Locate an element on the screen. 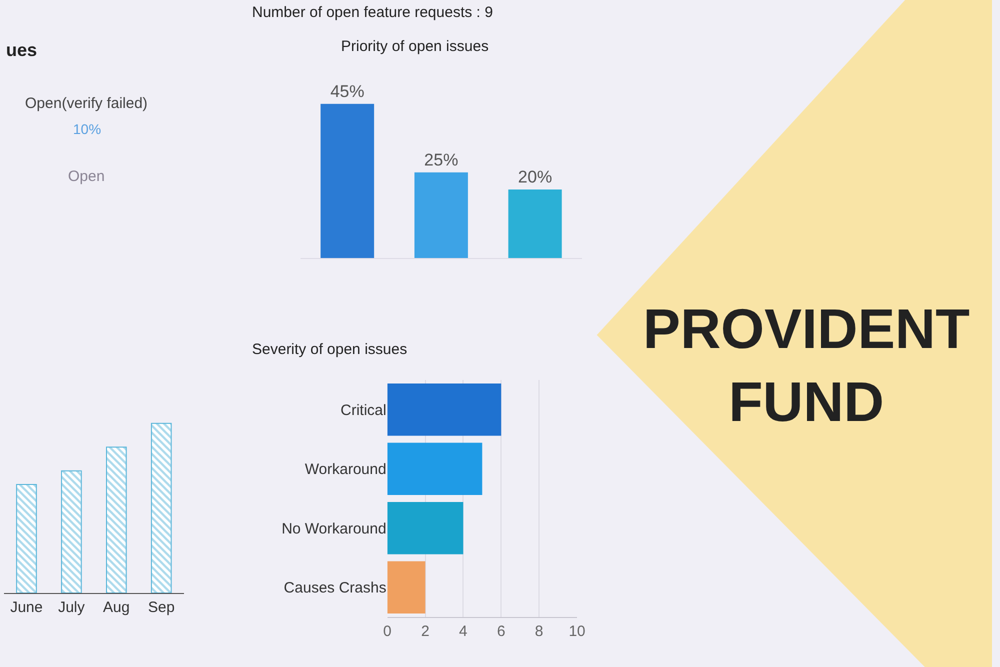 The height and width of the screenshot is (667, 1000). y-tick-label: Workaround is located at coordinates (345, 469).